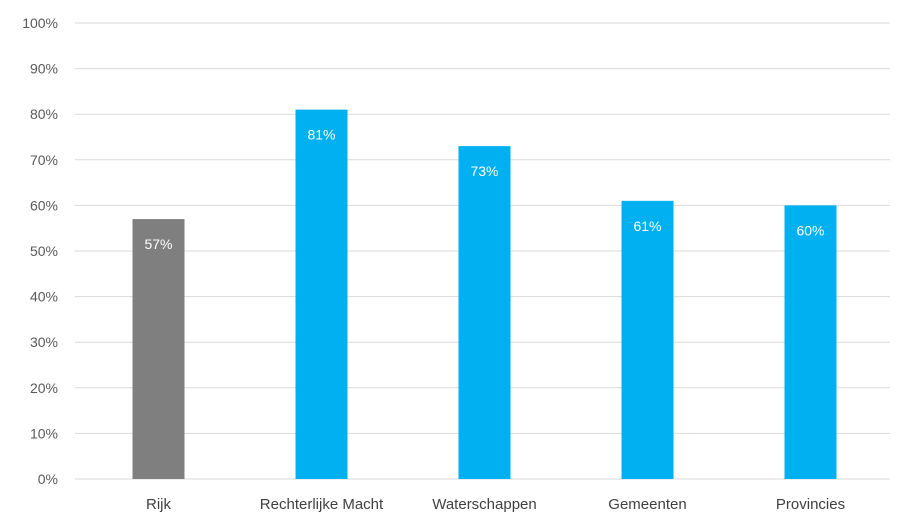  What do you see at coordinates (44, 433) in the screenshot?
I see `y-tick-label: 10%` at bounding box center [44, 433].